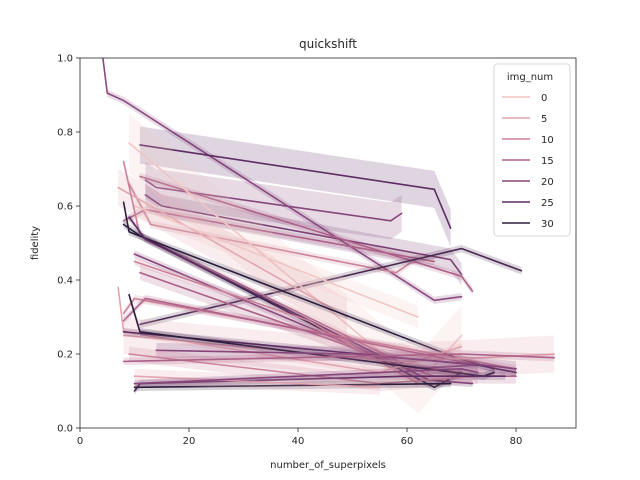 The width and height of the screenshot is (640, 480). What do you see at coordinates (189, 441) in the screenshot?
I see `x-tick-label: 20` at bounding box center [189, 441].